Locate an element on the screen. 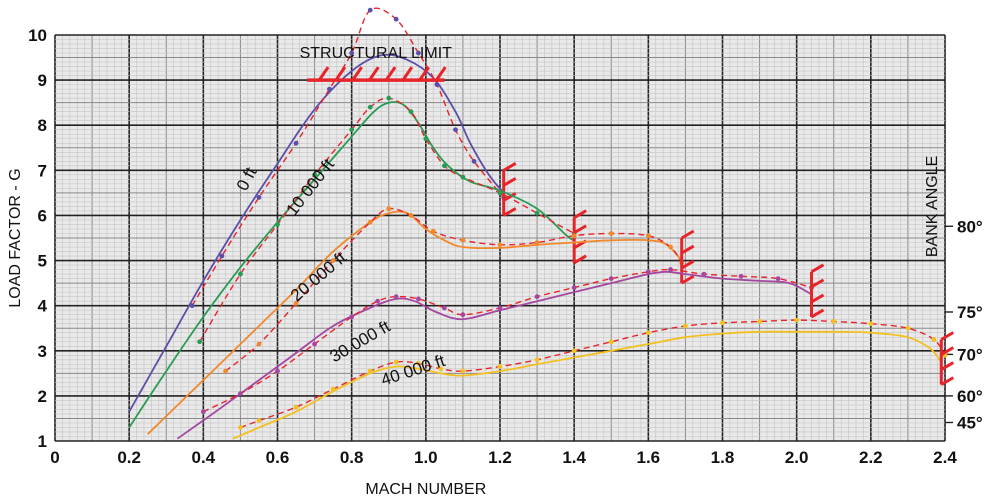  x-tick-label: 0 is located at coordinates (54, 457).